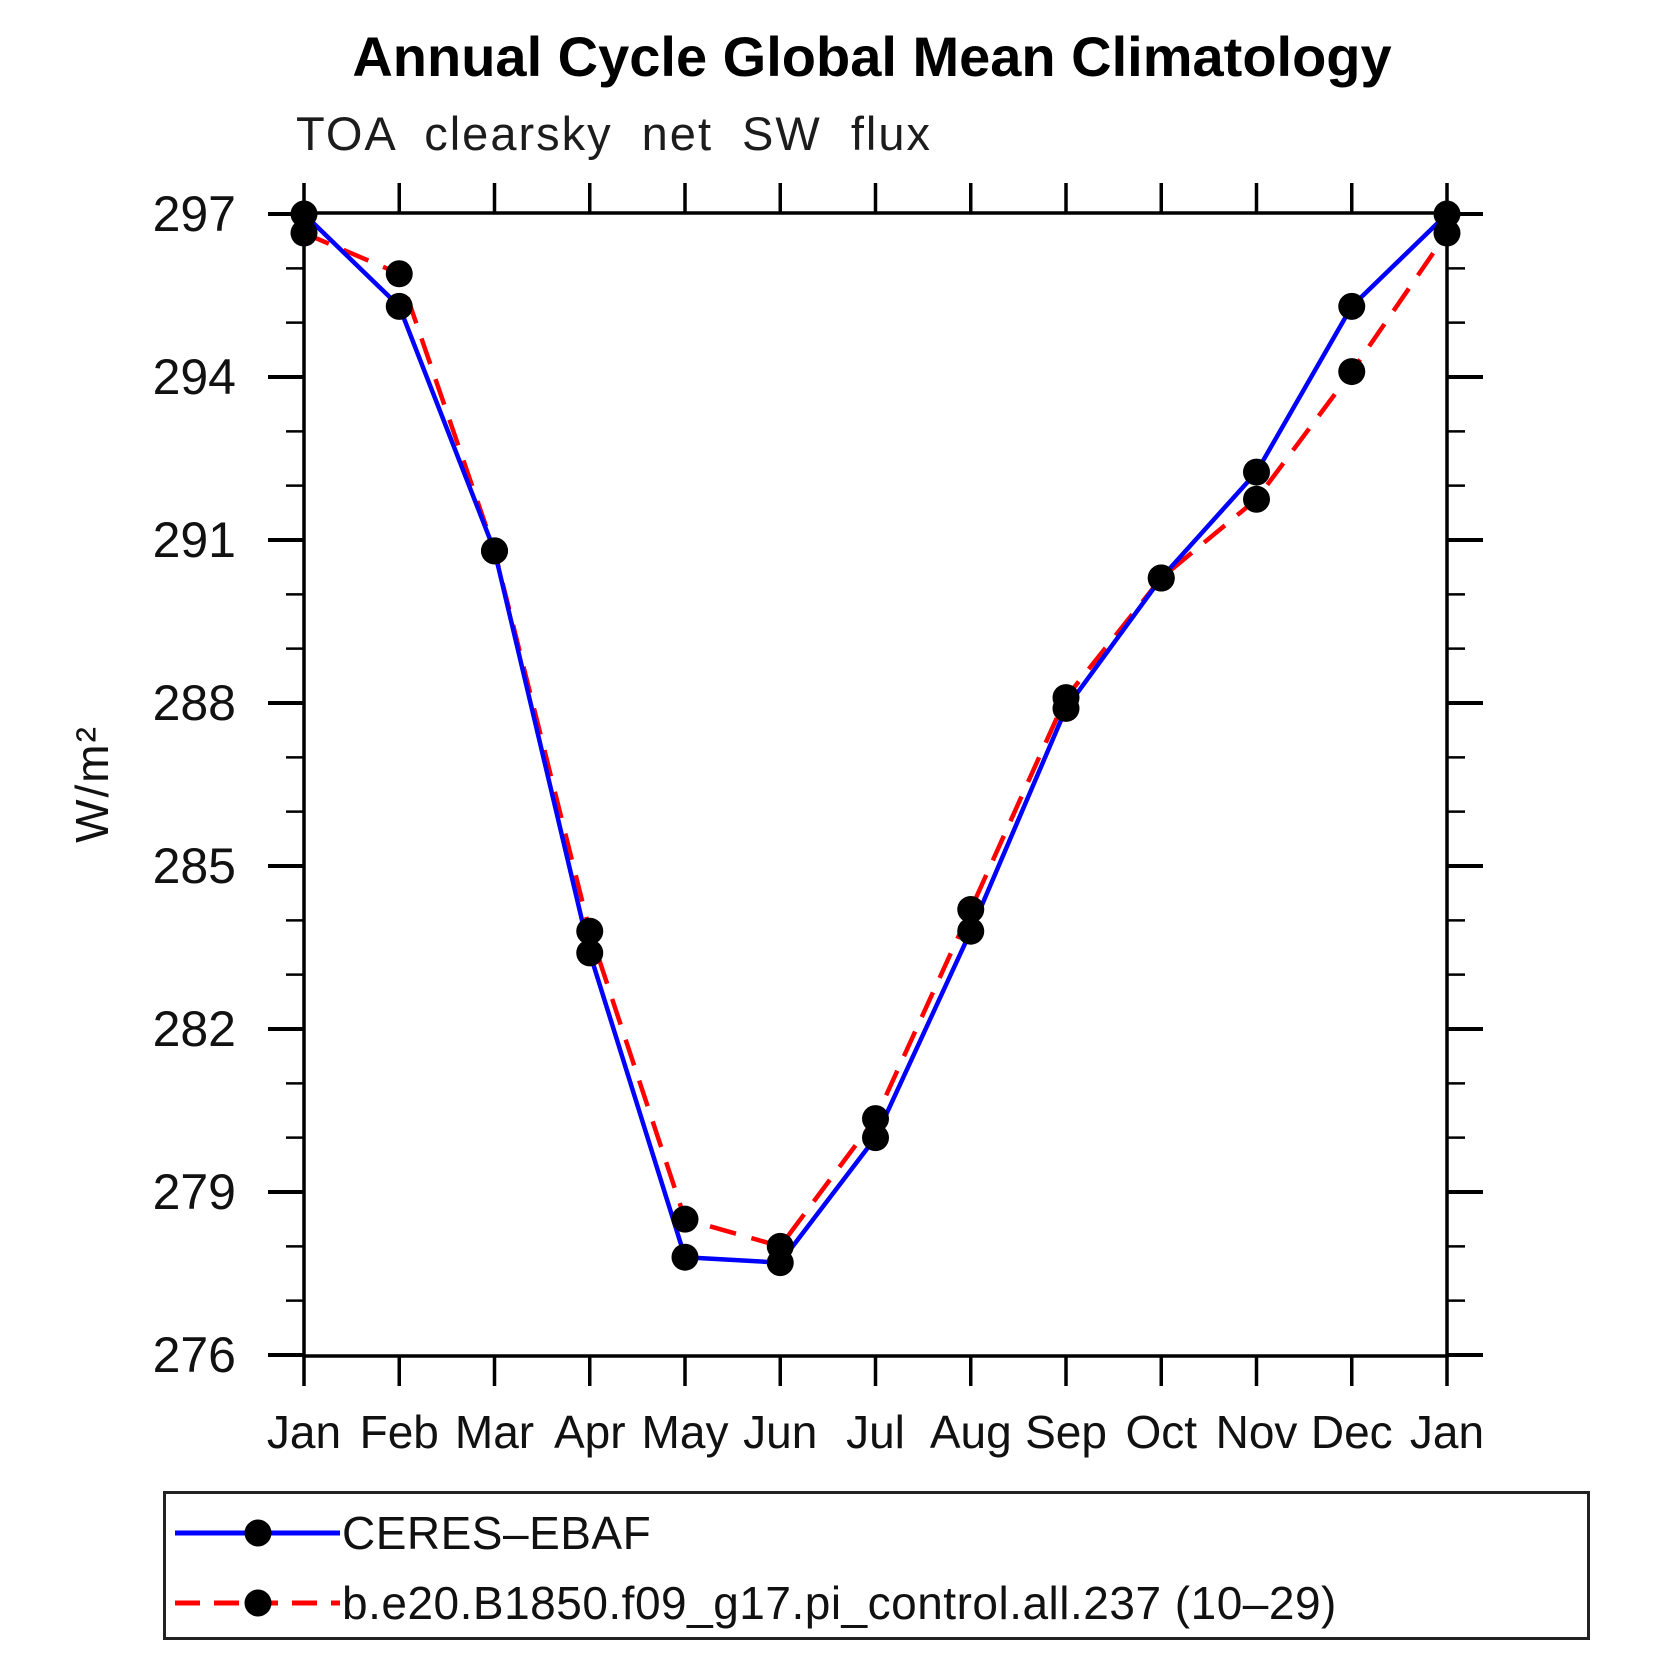 This screenshot has height=1680, width=1680. Describe the element at coordinates (194, 1192) in the screenshot. I see `y-tick-label: 279` at that location.